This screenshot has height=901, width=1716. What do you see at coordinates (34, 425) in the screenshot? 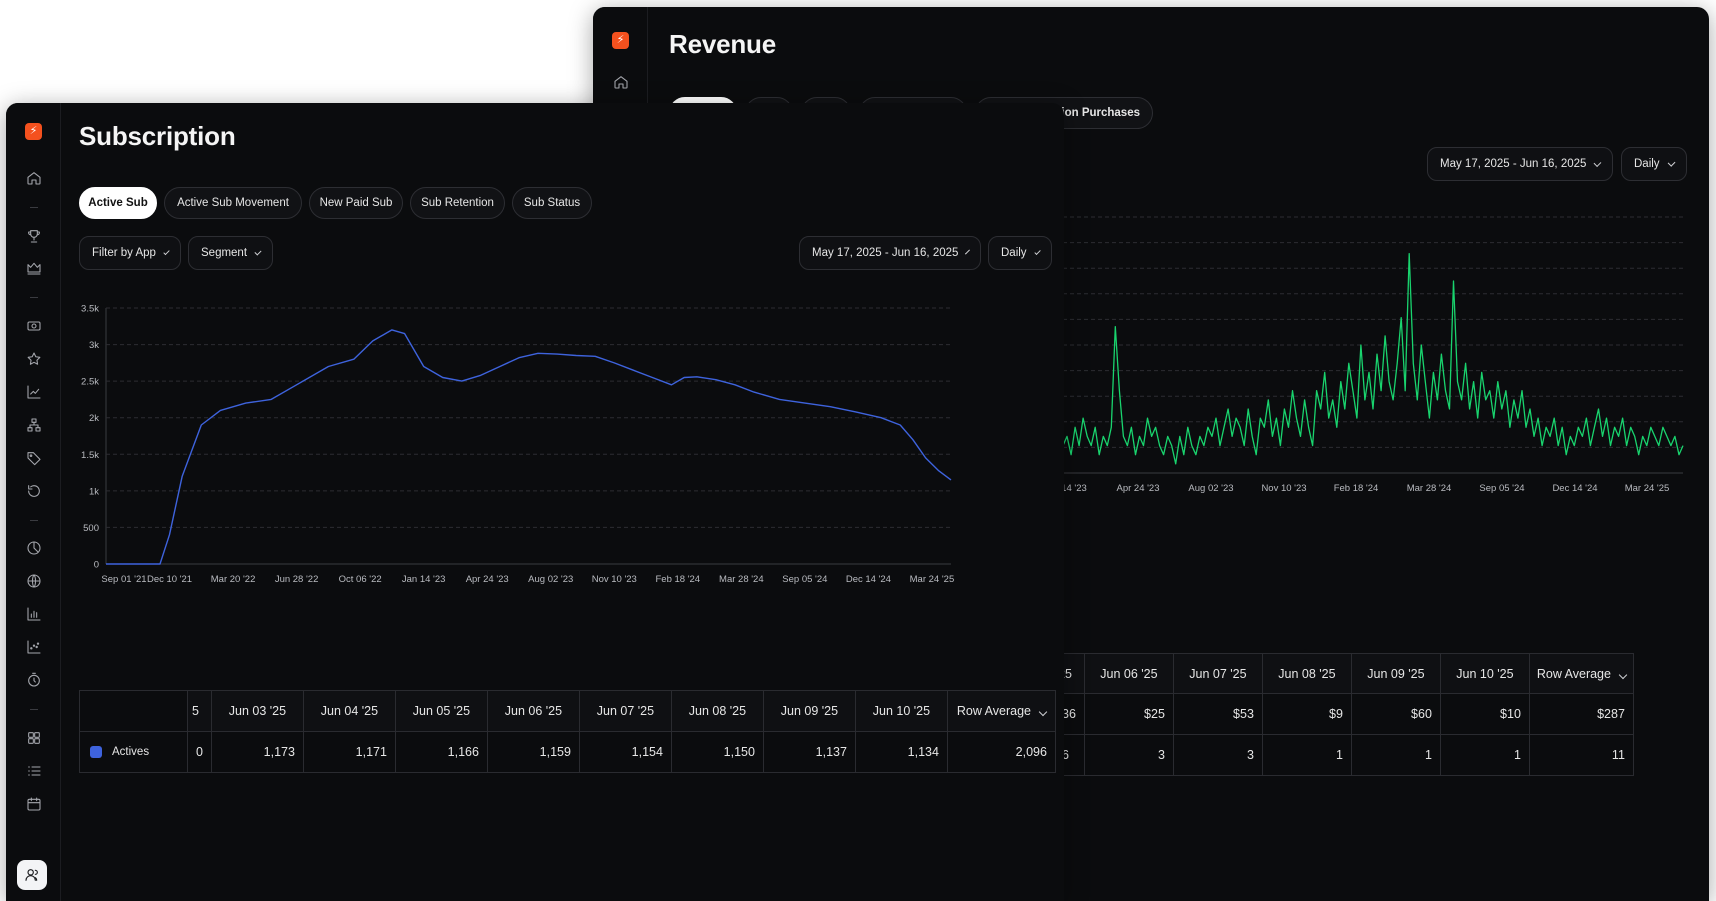
I see `hierarchy-icon` at bounding box center [34, 425].